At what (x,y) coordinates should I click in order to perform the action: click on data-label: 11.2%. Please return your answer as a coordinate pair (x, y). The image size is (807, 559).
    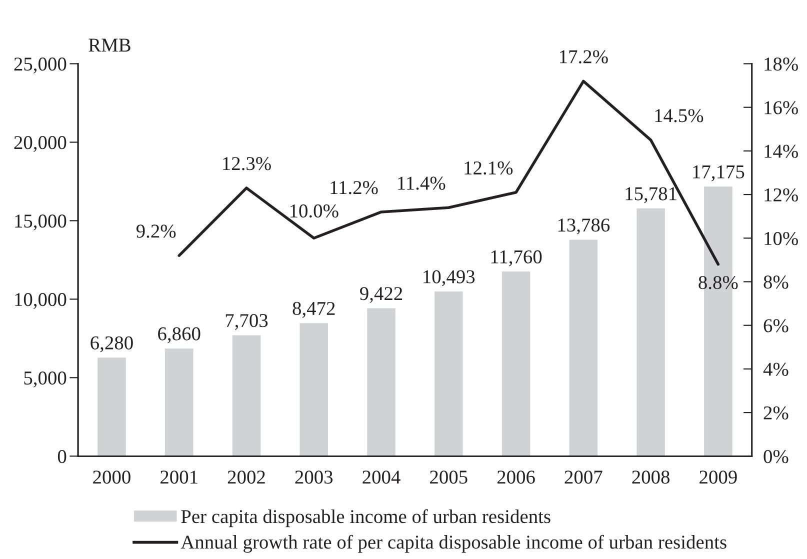
    Looking at the image, I should click on (354, 187).